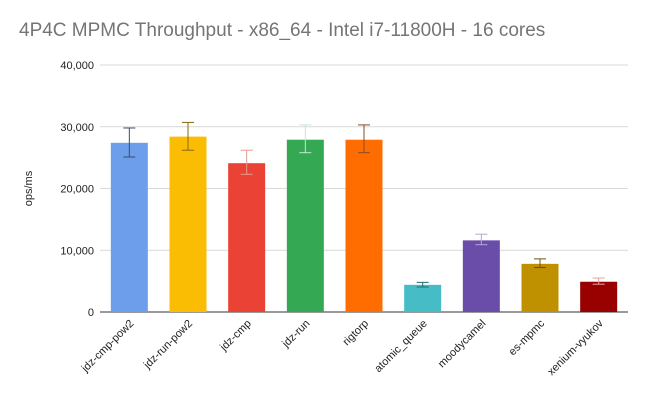  What do you see at coordinates (108, 347) in the screenshot?
I see `x-tick-label: jdz-cmp-pow2` at bounding box center [108, 347].